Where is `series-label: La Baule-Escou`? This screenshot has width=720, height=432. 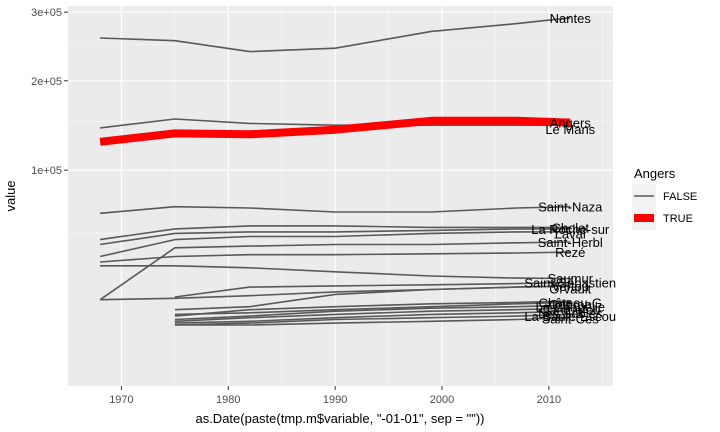 series-label: La Baule-Escou is located at coordinates (570, 316).